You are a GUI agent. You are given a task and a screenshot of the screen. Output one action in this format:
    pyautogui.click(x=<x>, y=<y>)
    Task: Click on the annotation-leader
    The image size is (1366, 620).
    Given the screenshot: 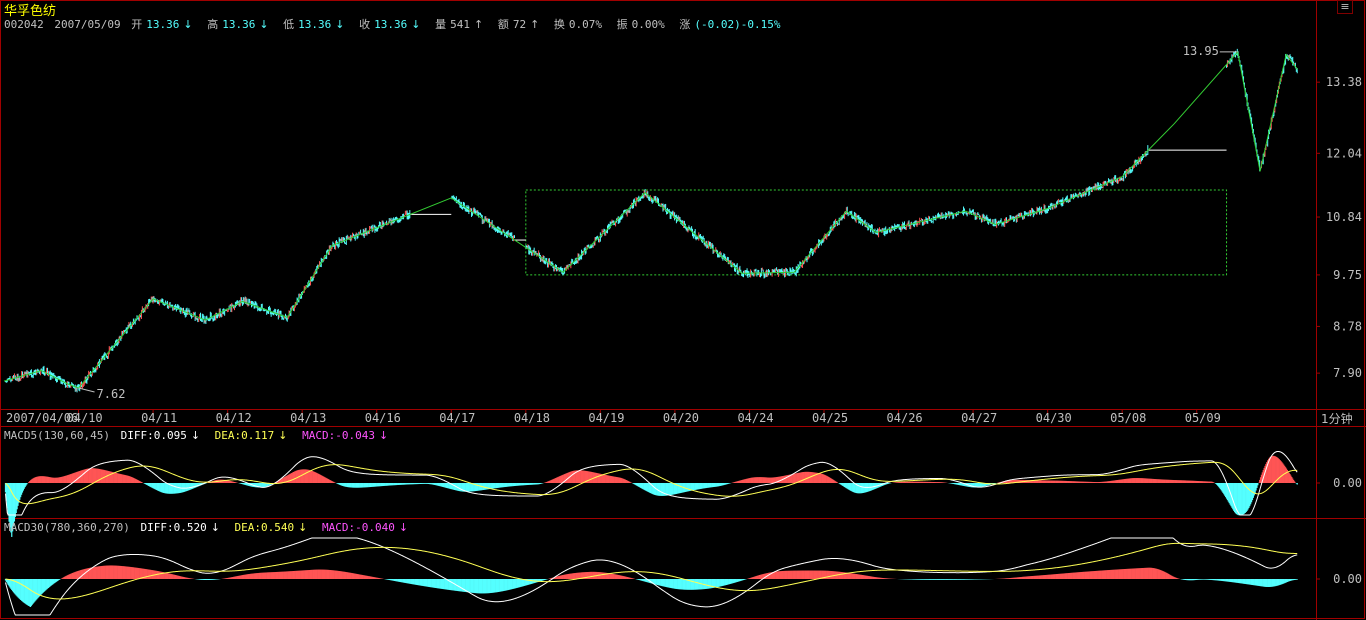 What is the action you would take?
    pyautogui.click(x=86, y=390)
    